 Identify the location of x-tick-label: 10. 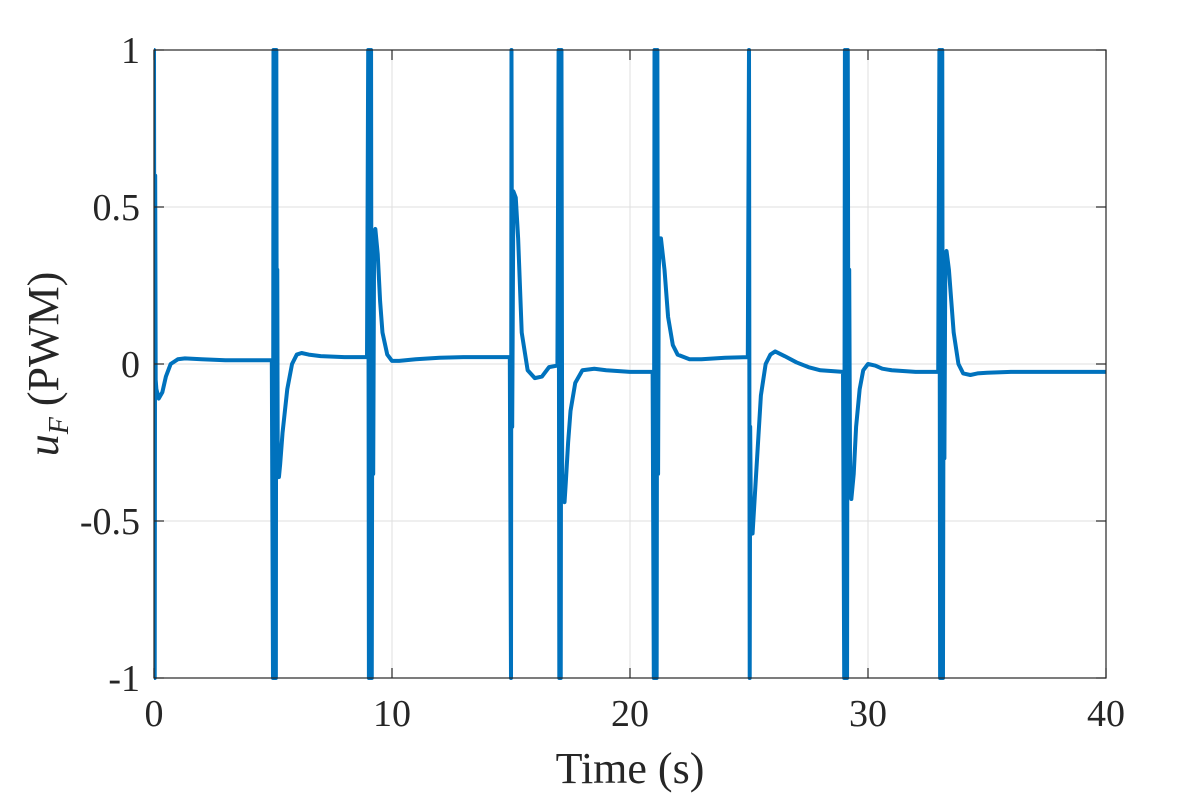
(392, 714).